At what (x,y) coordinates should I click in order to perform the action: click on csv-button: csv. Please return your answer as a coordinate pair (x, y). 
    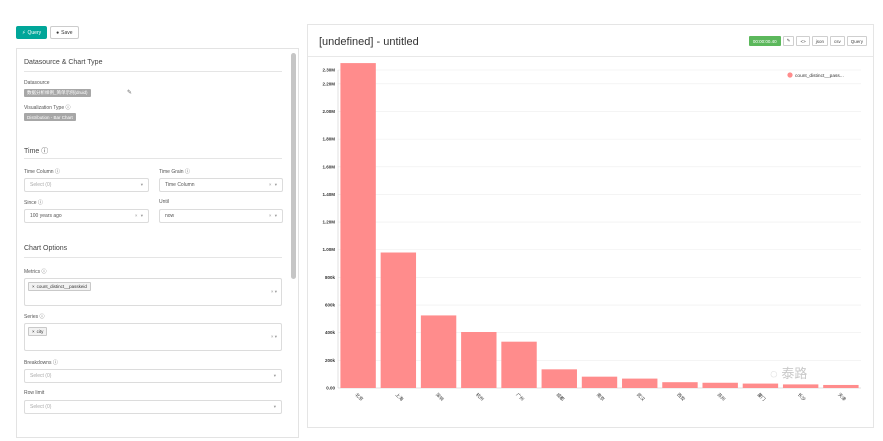
    Looking at the image, I should click on (837, 41).